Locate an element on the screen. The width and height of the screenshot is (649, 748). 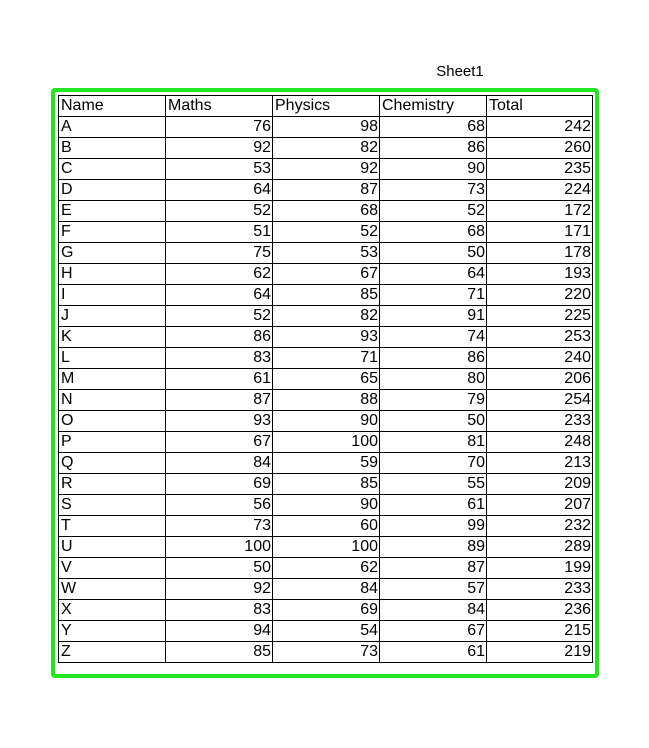
cell-physics: 69 is located at coordinates (326, 610).